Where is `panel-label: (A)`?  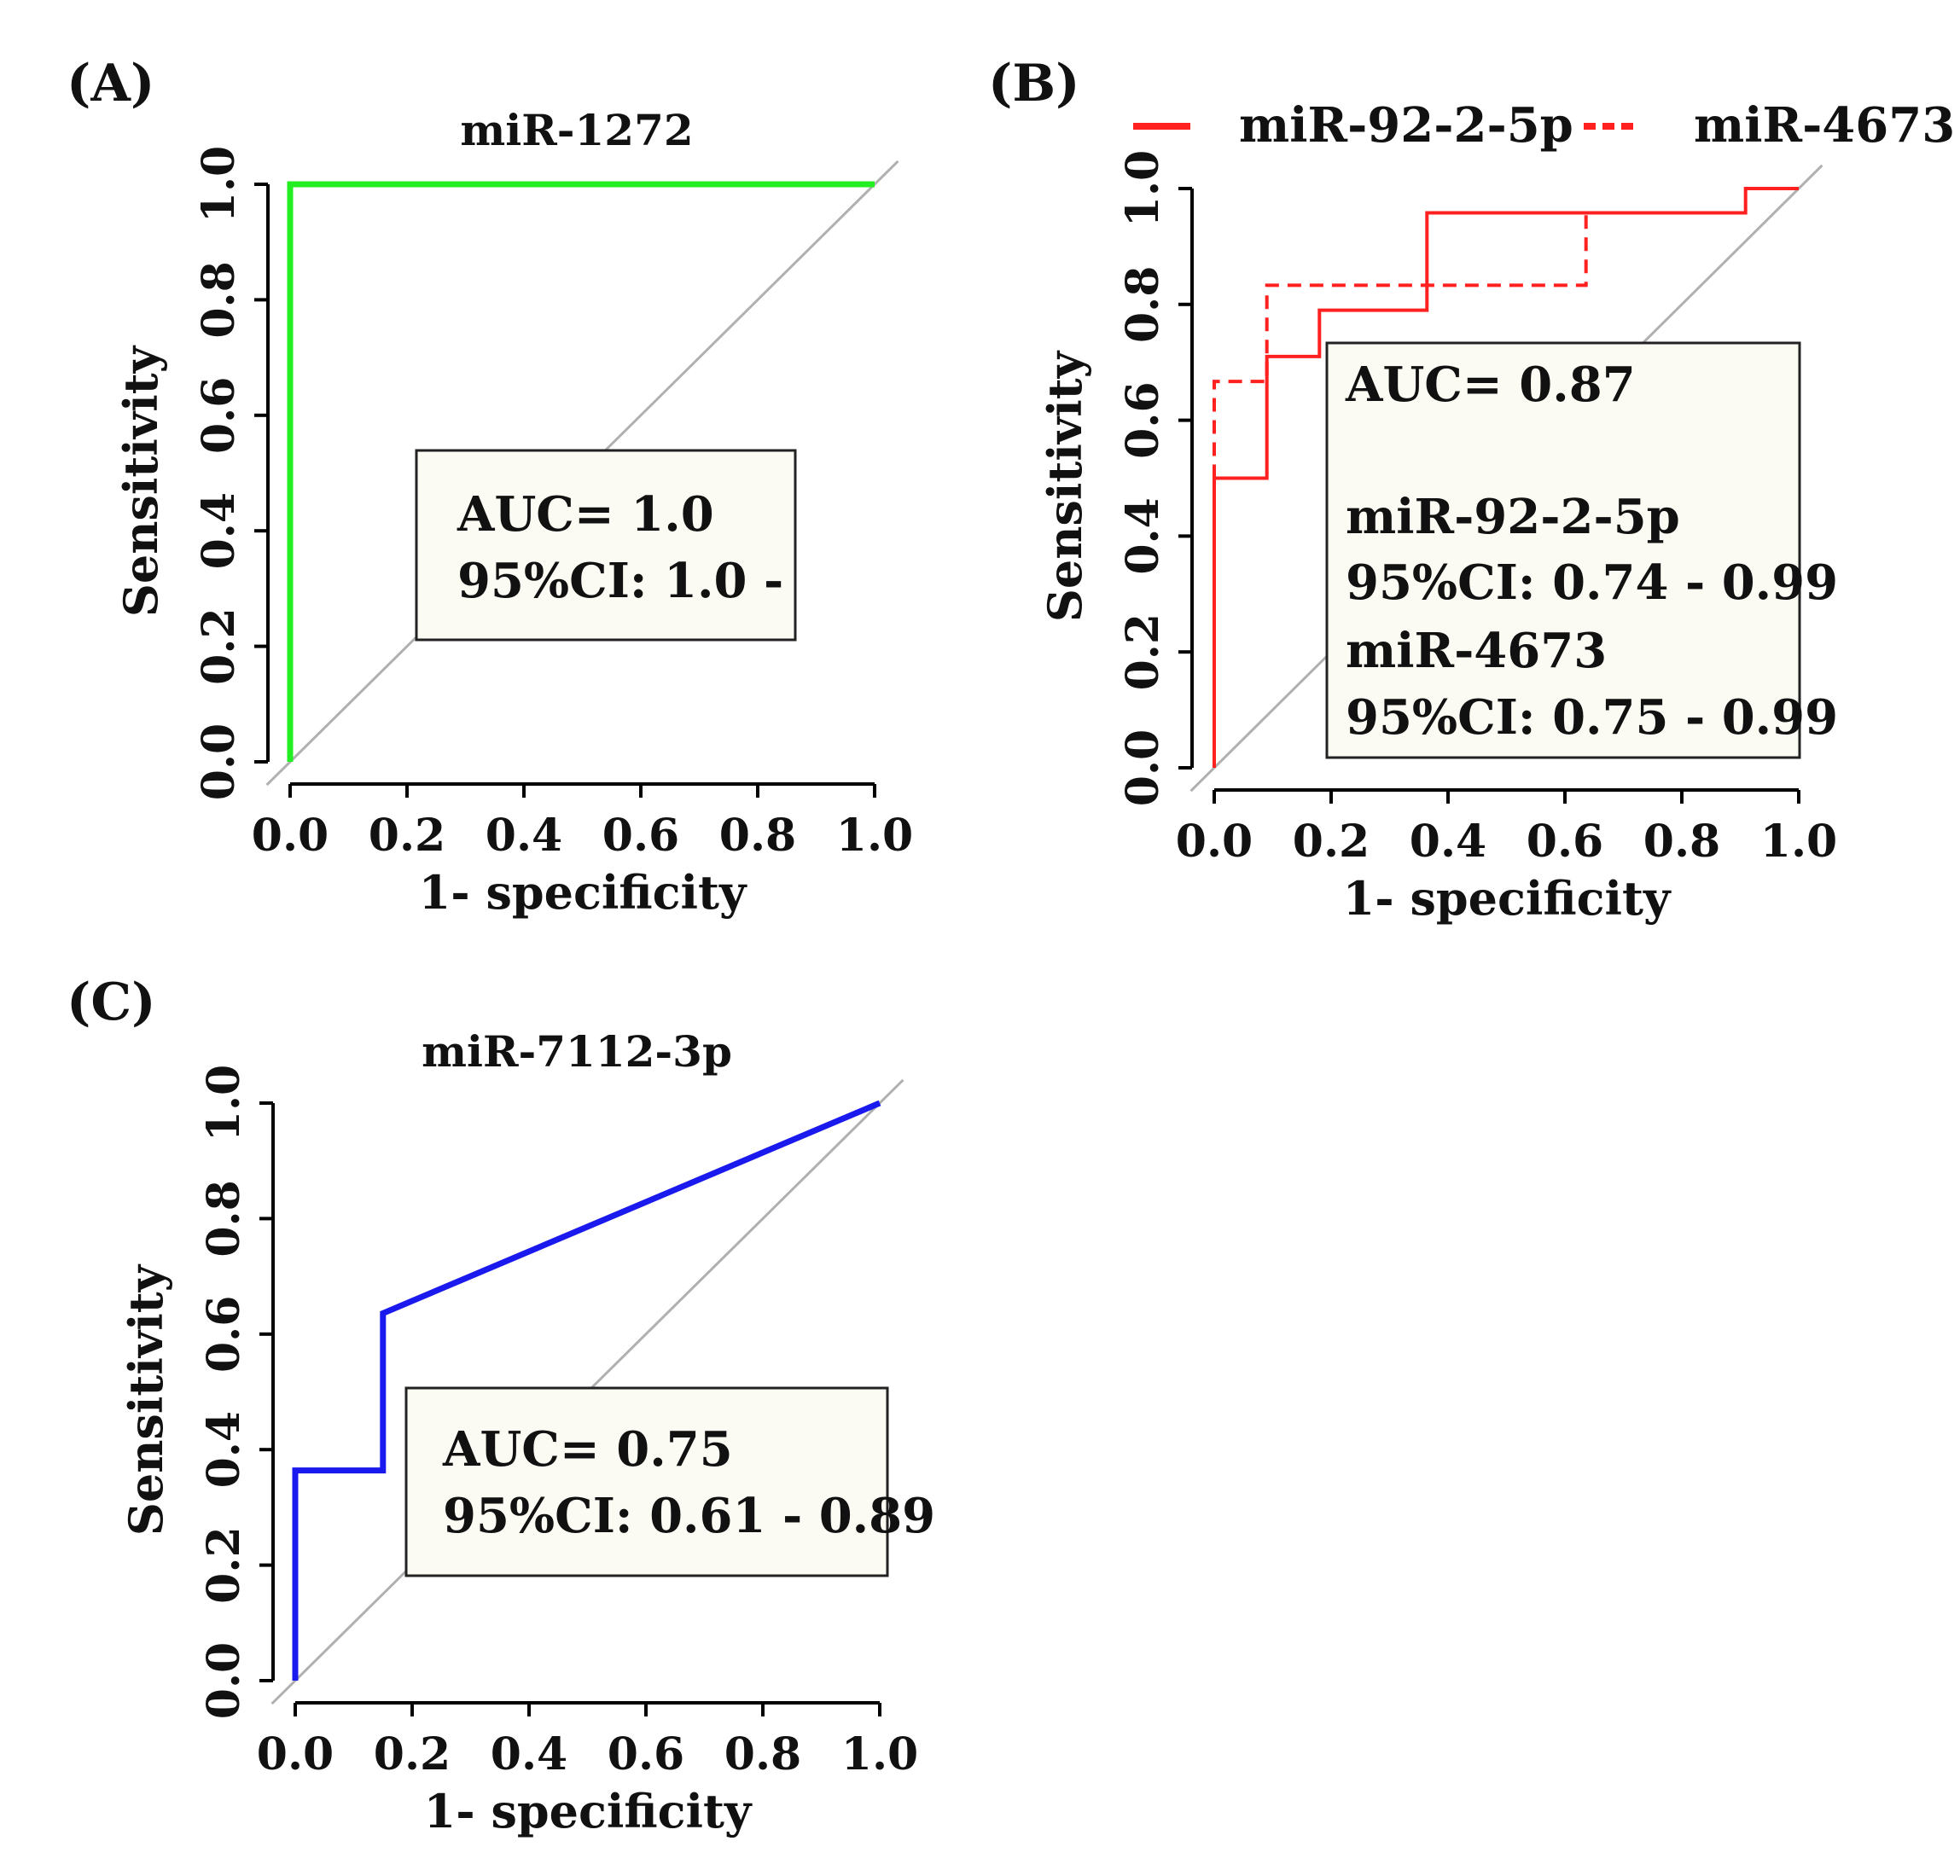
panel-label: (A) is located at coordinates (110, 83).